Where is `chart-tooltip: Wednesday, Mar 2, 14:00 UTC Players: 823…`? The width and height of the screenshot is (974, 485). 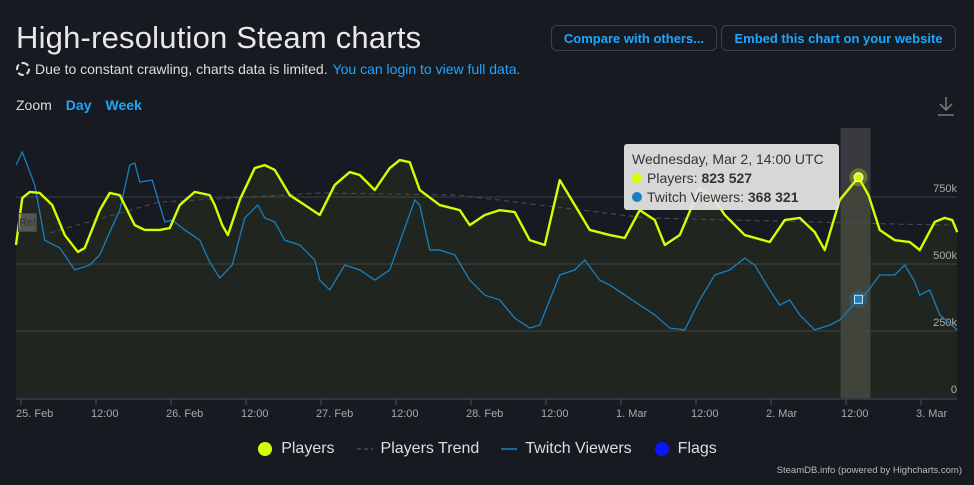
chart-tooltip: Wednesday, Mar 2, 14:00 UTC Players: 823… is located at coordinates (731, 177).